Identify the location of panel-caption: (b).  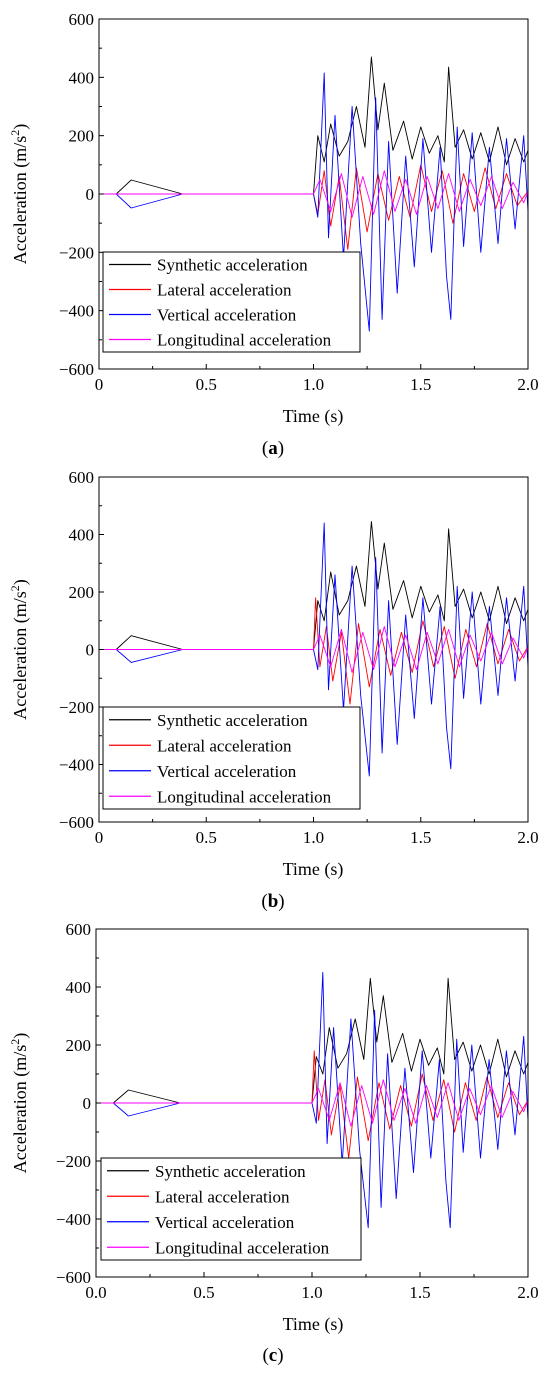
(272, 901).